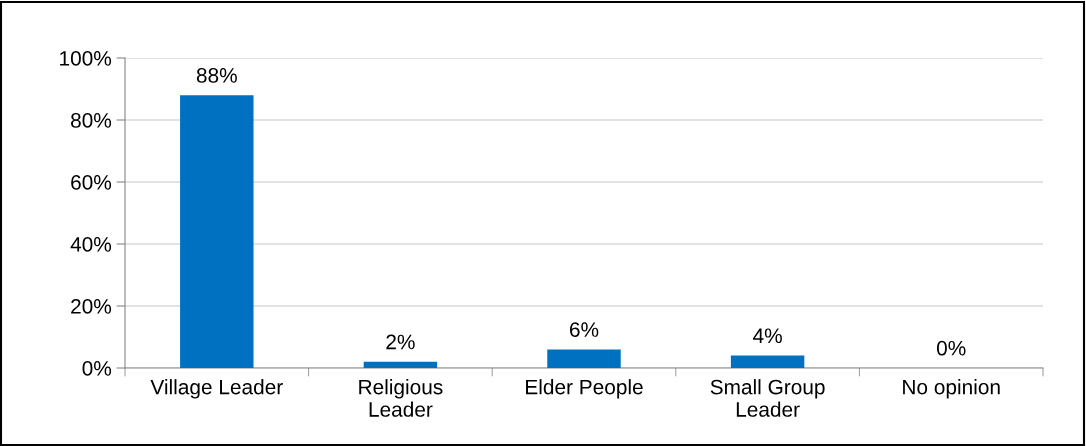 Image resolution: width=1086 pixels, height=446 pixels. What do you see at coordinates (216, 75) in the screenshot?
I see `data-label: 88%` at bounding box center [216, 75].